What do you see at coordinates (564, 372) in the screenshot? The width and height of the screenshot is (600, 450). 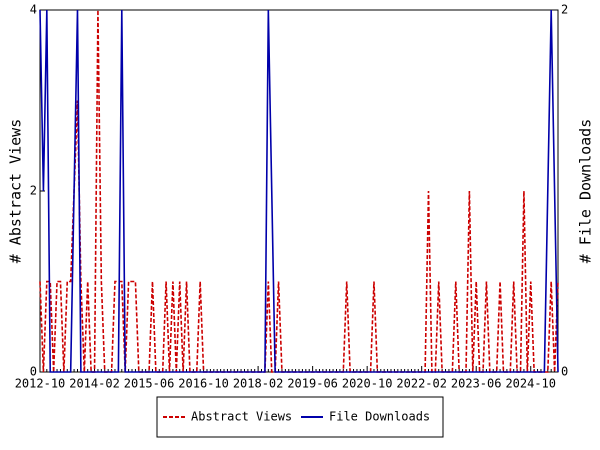 I see `y2-tick-label: 0` at bounding box center [564, 372].